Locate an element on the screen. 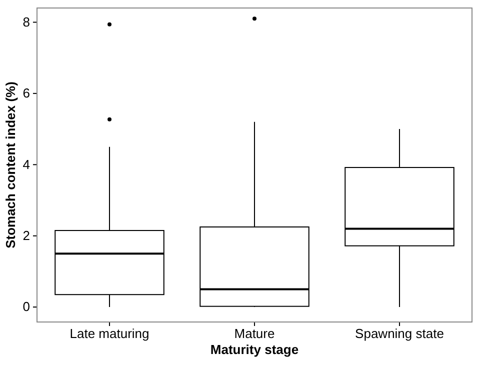 The width and height of the screenshot is (478, 366). x-tick-label: Mature is located at coordinates (254, 334).